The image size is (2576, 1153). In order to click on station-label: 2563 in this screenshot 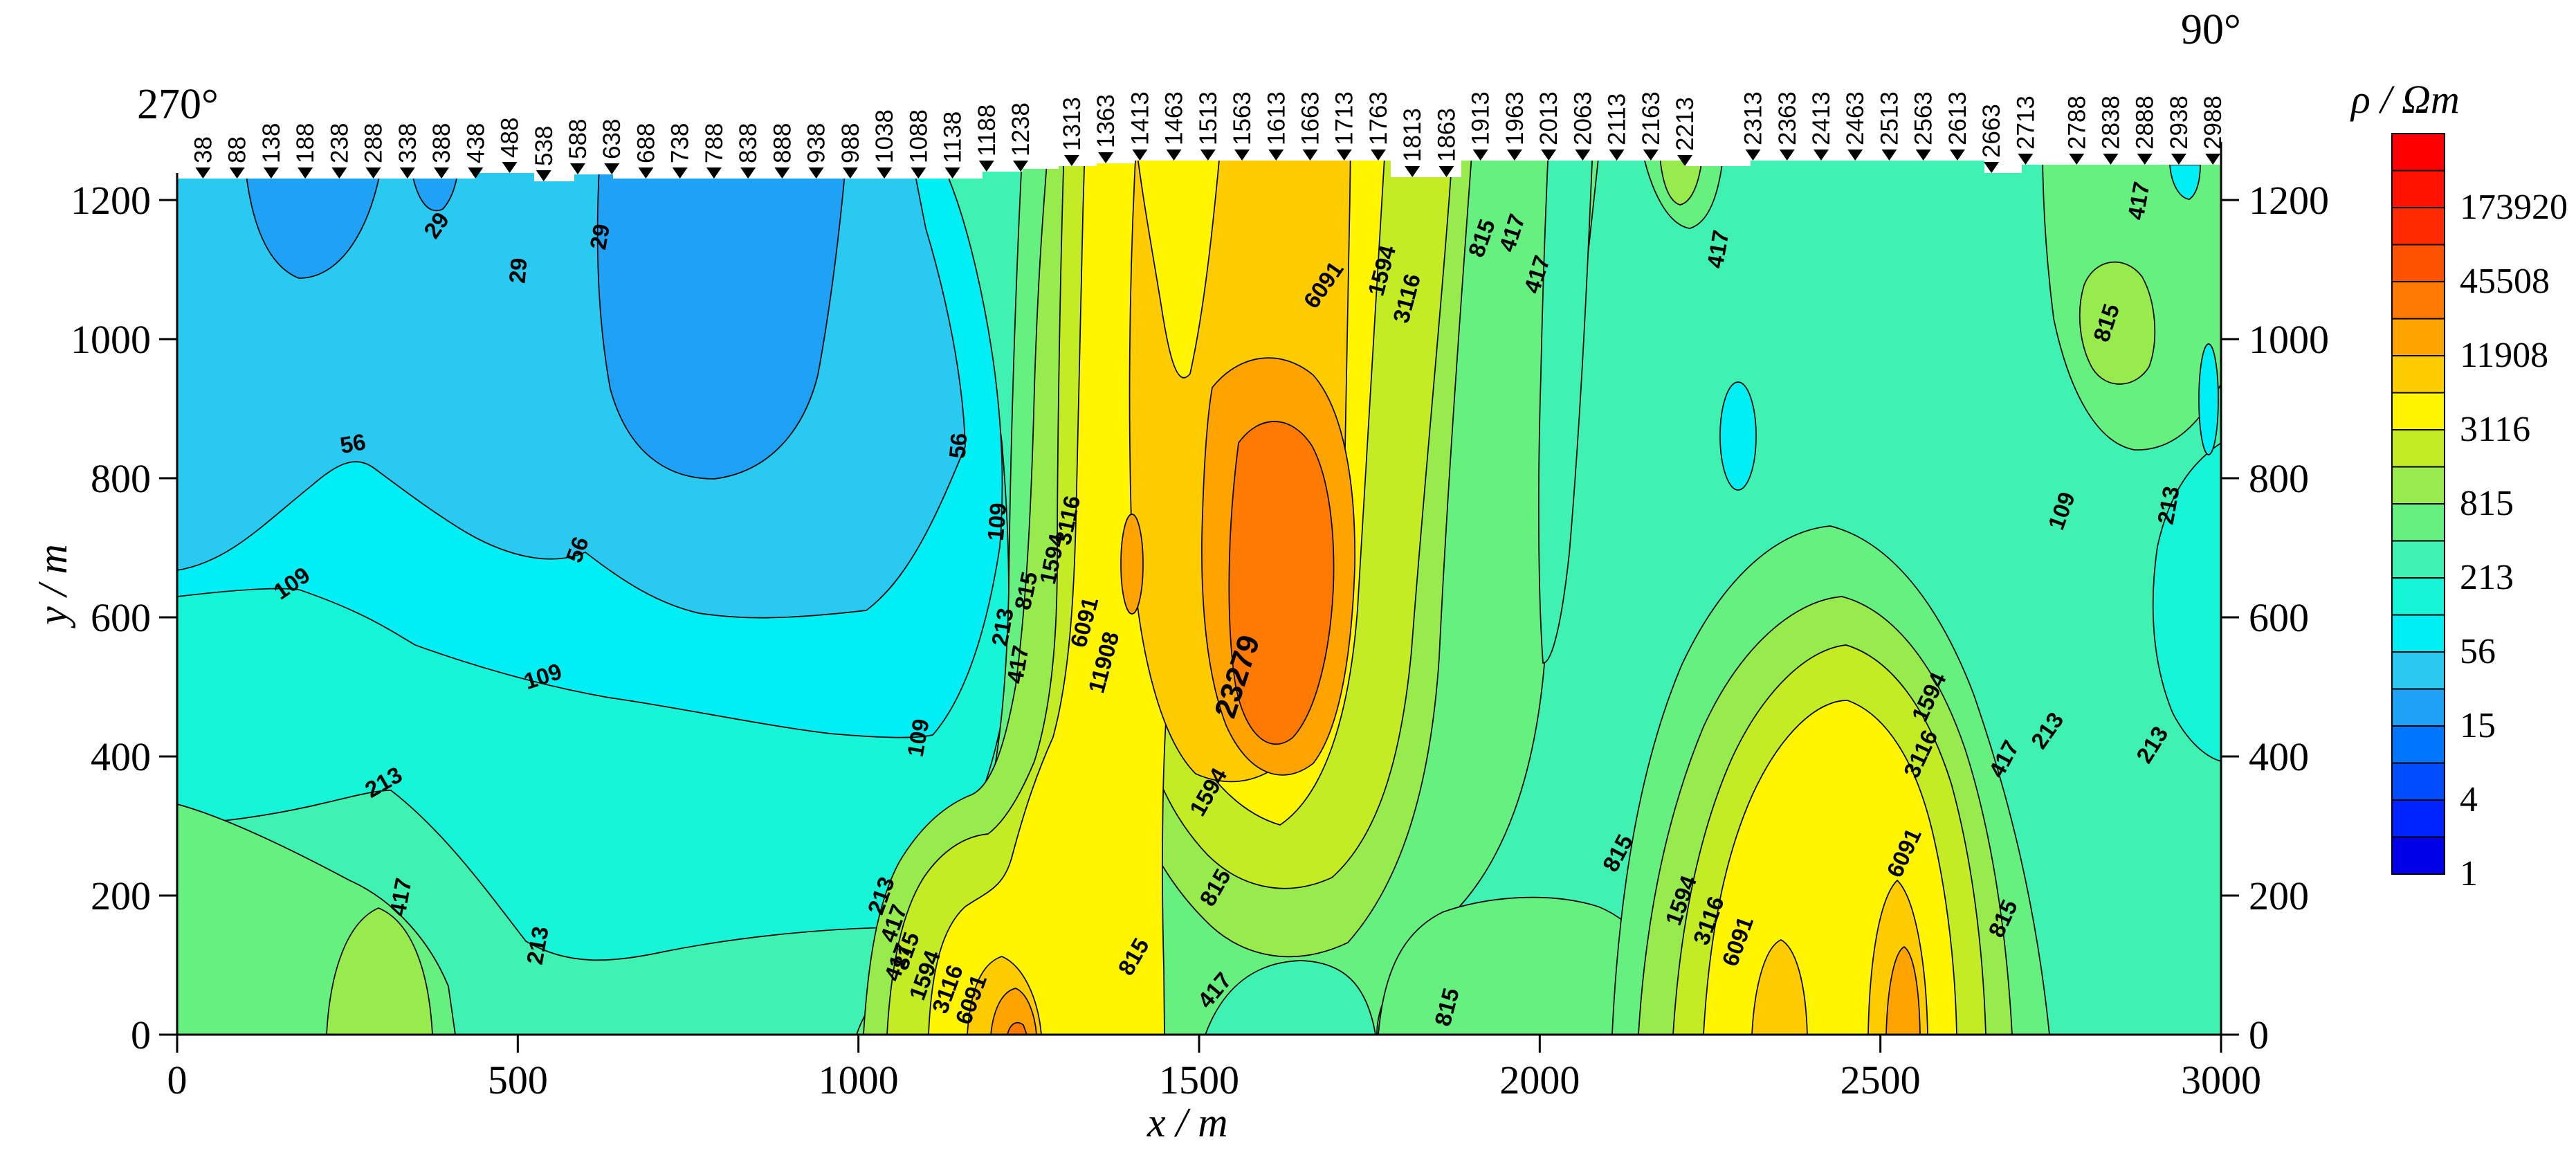, I will do `click(1924, 118)`.